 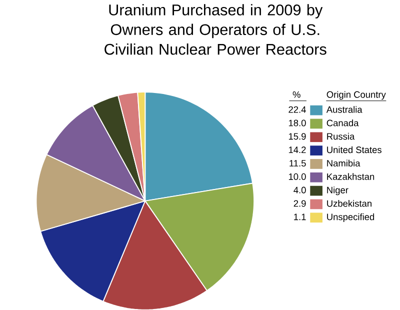 I want to click on data-label: 10.0, so click(x=297, y=176).